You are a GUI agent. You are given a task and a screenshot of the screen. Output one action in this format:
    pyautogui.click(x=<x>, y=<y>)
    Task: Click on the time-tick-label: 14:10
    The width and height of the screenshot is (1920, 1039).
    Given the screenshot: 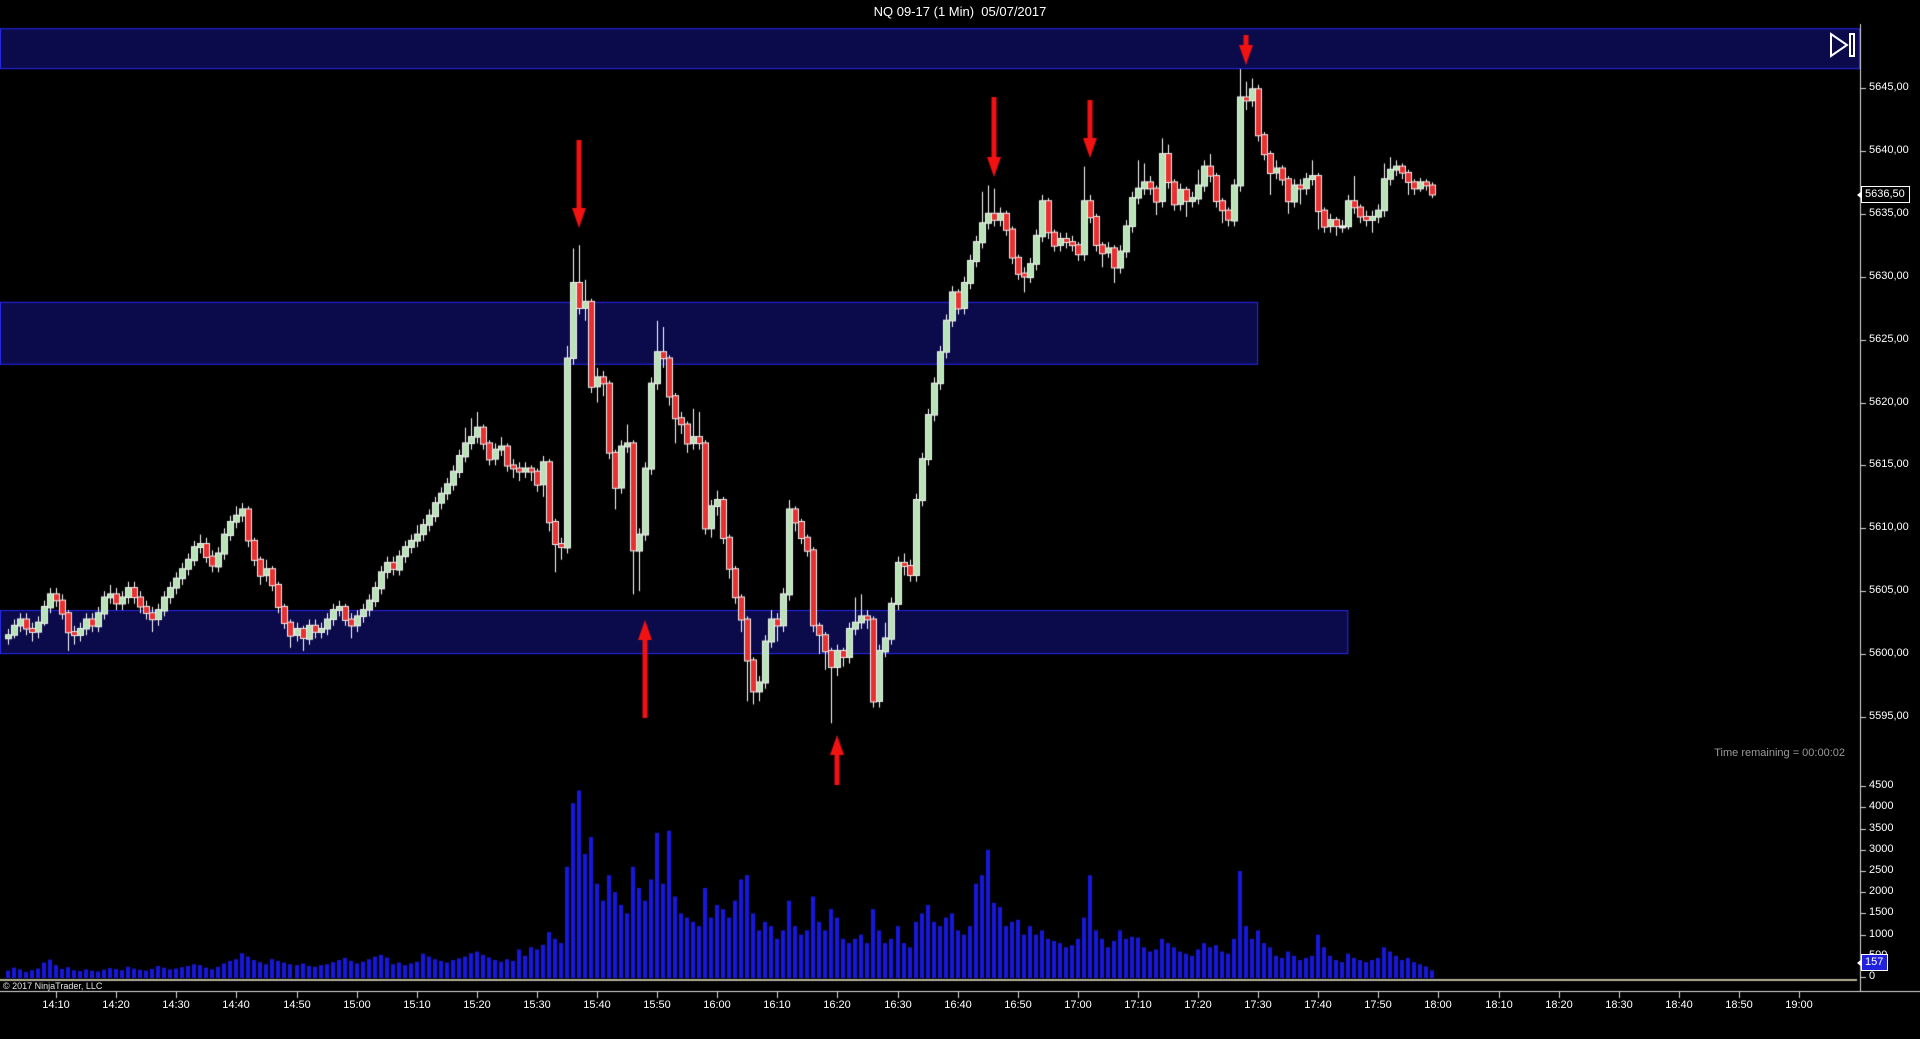 What is the action you would take?
    pyautogui.click(x=56, y=1005)
    